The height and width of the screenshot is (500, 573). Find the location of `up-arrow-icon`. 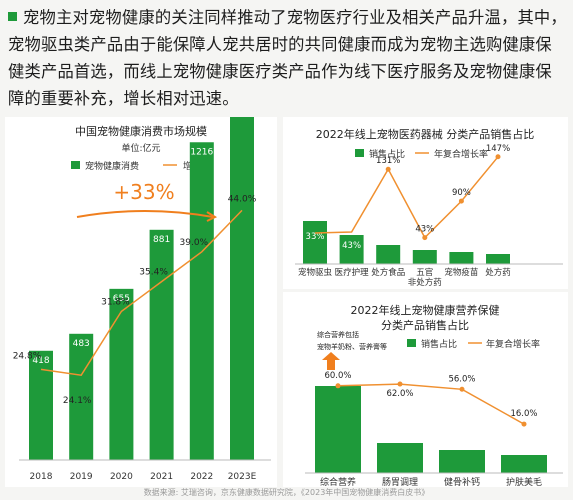

up-arrow-icon is located at coordinates (331, 361).